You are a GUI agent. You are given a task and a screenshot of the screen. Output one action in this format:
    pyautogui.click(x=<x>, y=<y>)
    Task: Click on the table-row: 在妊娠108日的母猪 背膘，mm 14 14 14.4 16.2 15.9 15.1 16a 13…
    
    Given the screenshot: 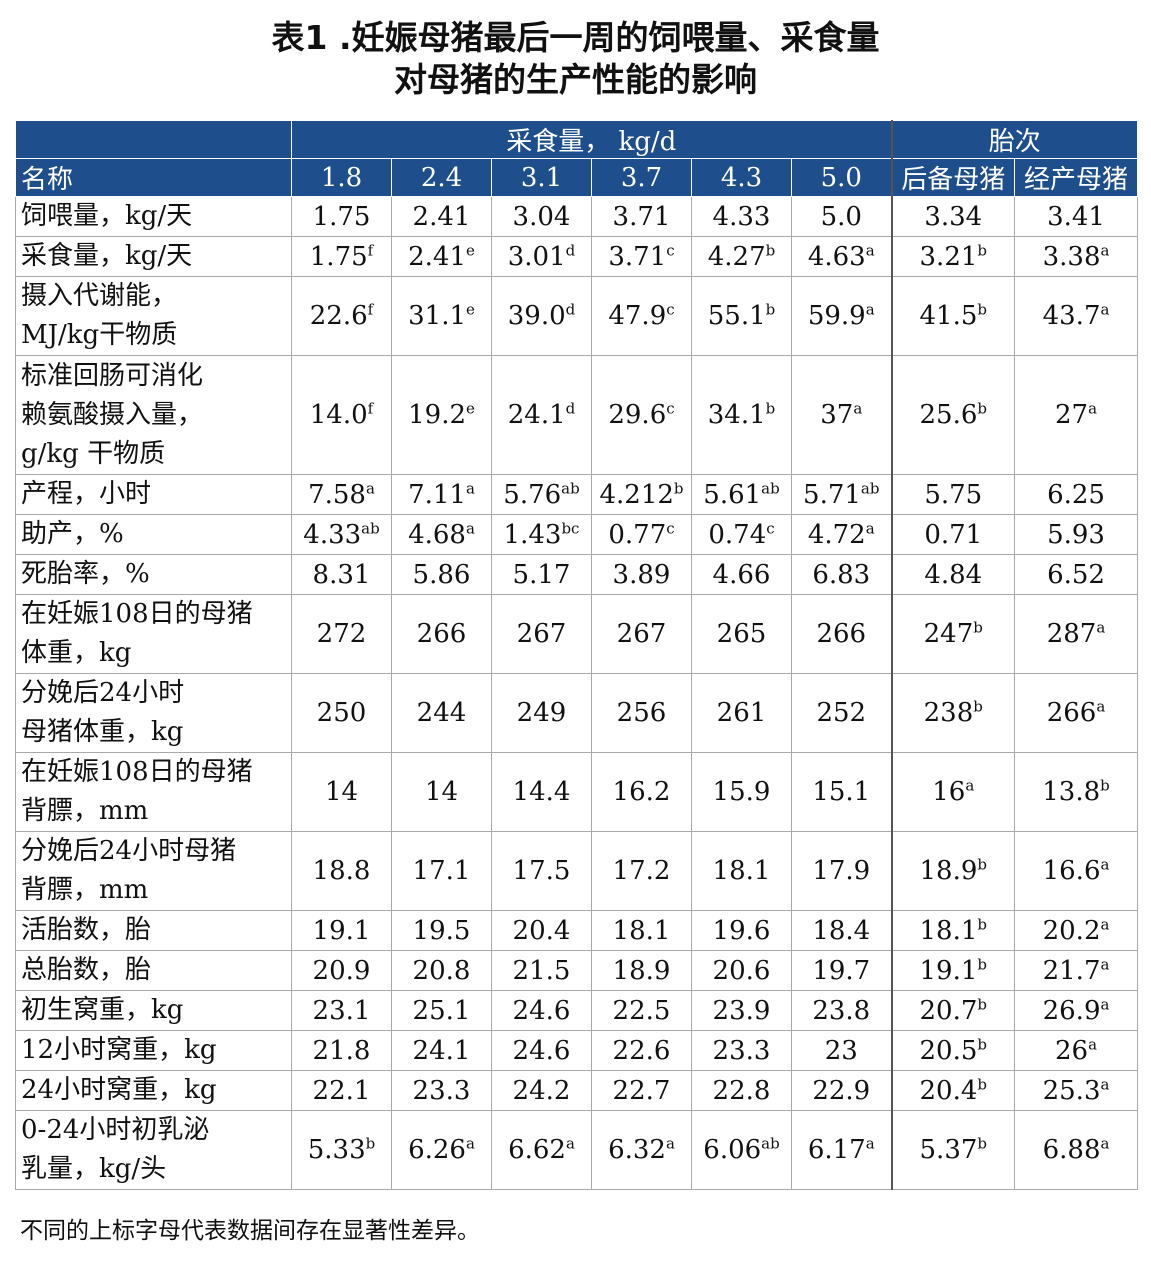 What is the action you would take?
    pyautogui.click(x=577, y=792)
    